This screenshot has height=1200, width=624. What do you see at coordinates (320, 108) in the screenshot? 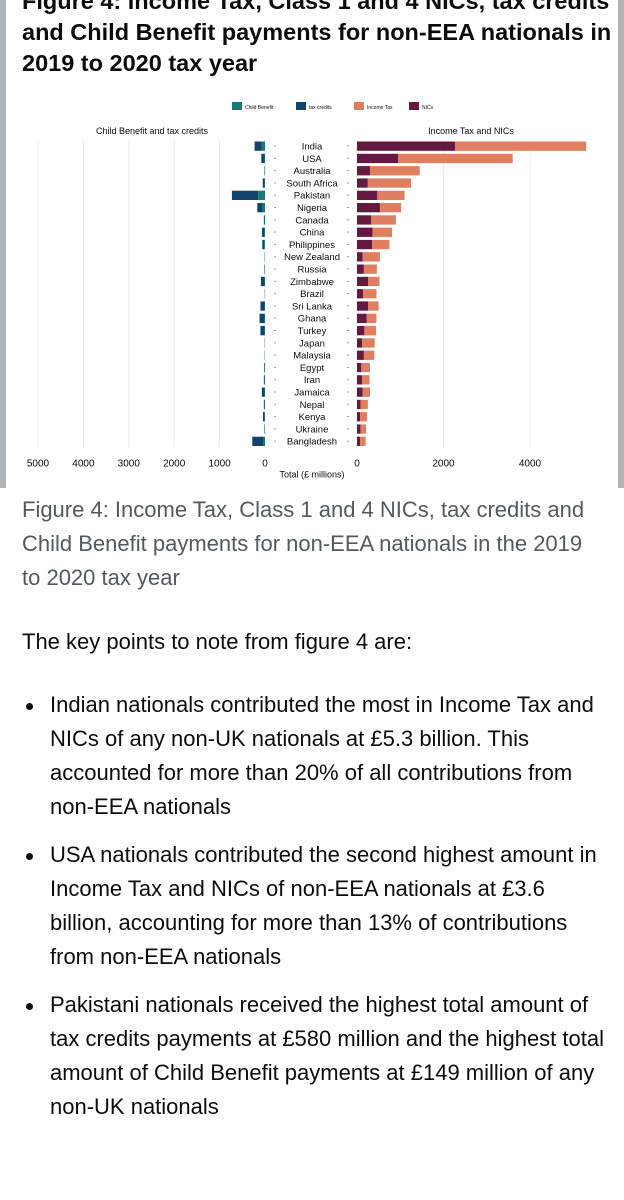
I see `legend-label: tax credits` at bounding box center [320, 108].